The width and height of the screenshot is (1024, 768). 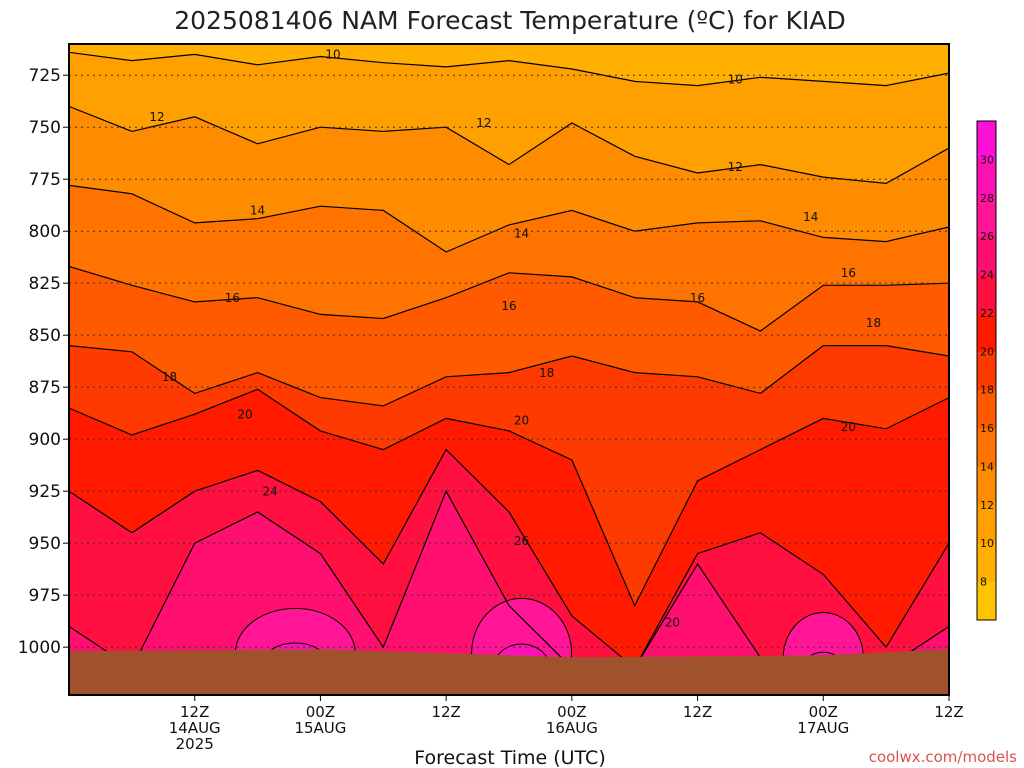 I want to click on colorbar-label: 24, so click(x=987, y=275).